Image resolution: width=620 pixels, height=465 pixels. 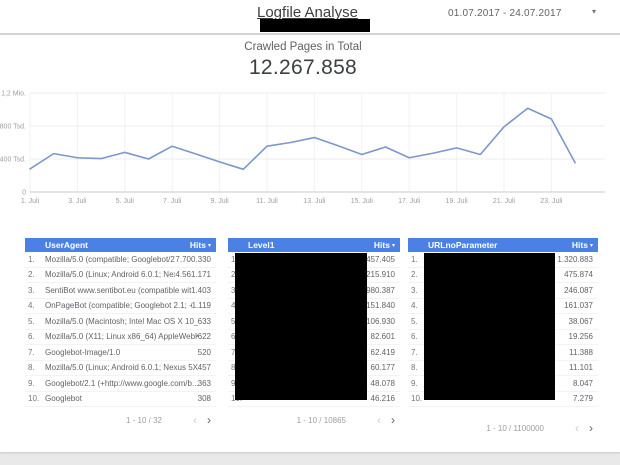 I want to click on svg-text: 13. Juli, so click(x=314, y=201).